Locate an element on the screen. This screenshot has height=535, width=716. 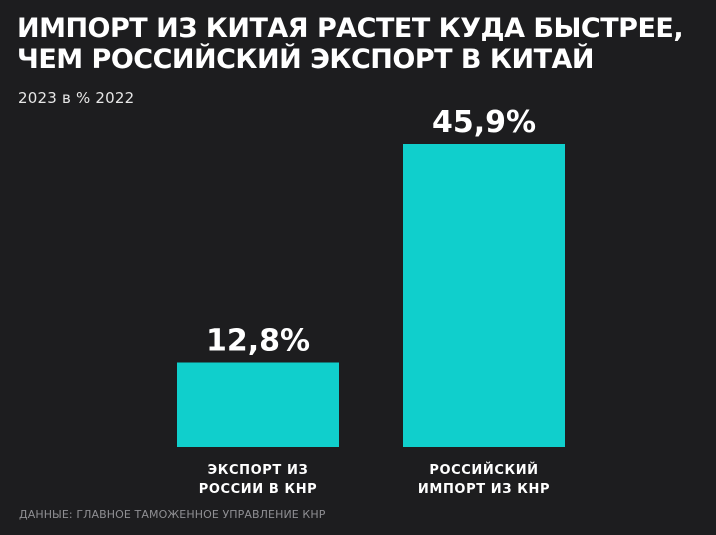
chart-subtitle: 2023 в % 2022 is located at coordinates (76, 98).